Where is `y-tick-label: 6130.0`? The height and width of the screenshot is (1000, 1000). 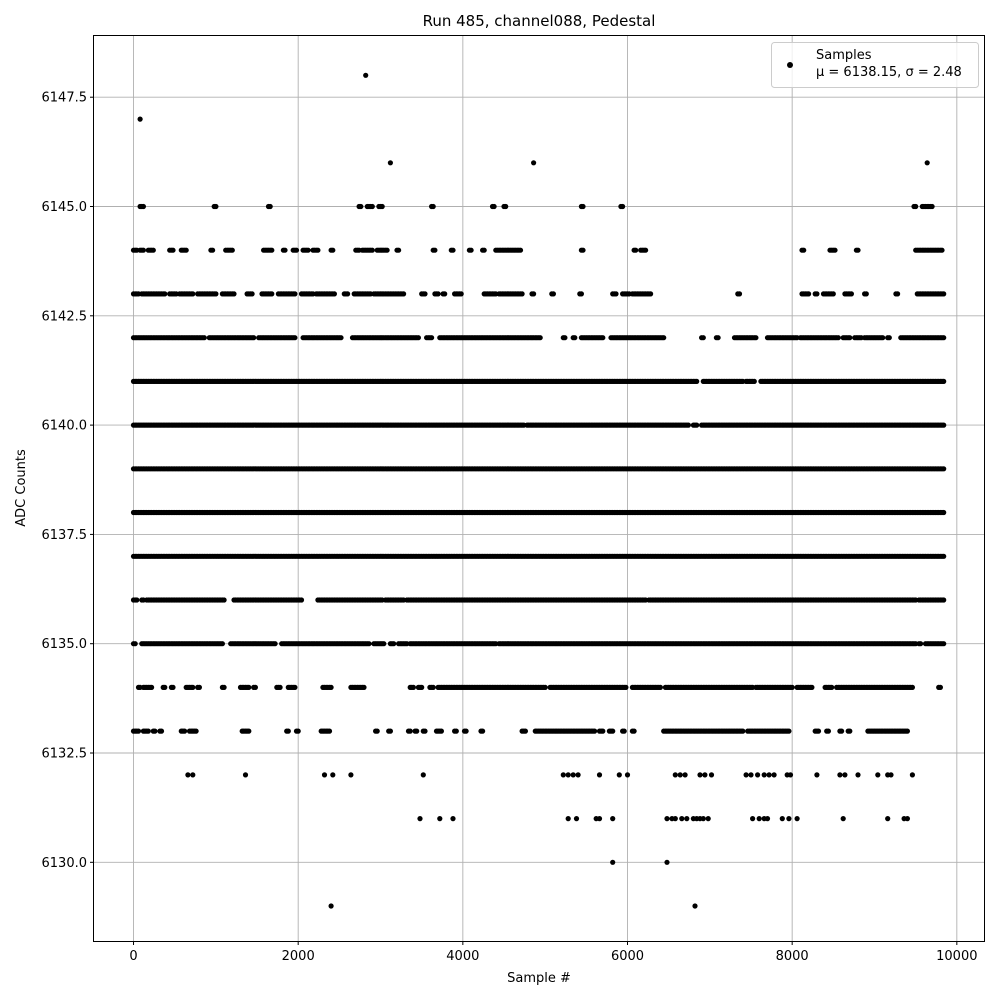 y-tick-label: 6130.0 is located at coordinates (65, 863).